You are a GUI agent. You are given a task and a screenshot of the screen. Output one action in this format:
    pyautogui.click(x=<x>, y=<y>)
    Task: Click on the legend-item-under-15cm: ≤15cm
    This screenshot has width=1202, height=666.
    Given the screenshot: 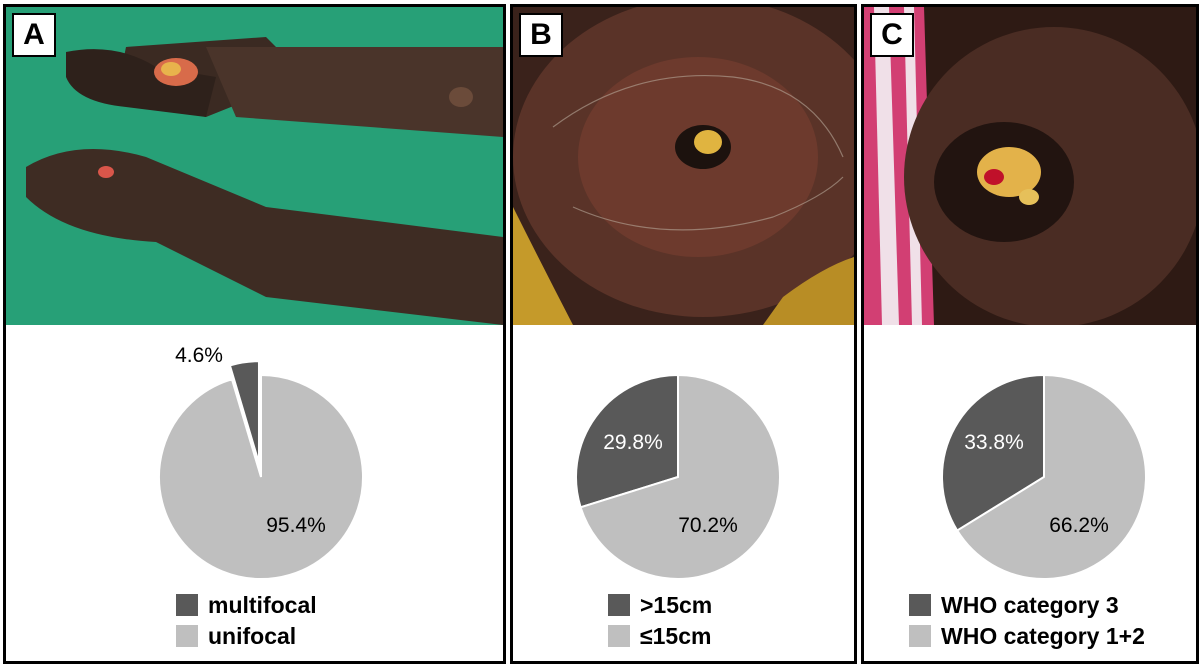 What is the action you would take?
    pyautogui.click(x=659, y=636)
    